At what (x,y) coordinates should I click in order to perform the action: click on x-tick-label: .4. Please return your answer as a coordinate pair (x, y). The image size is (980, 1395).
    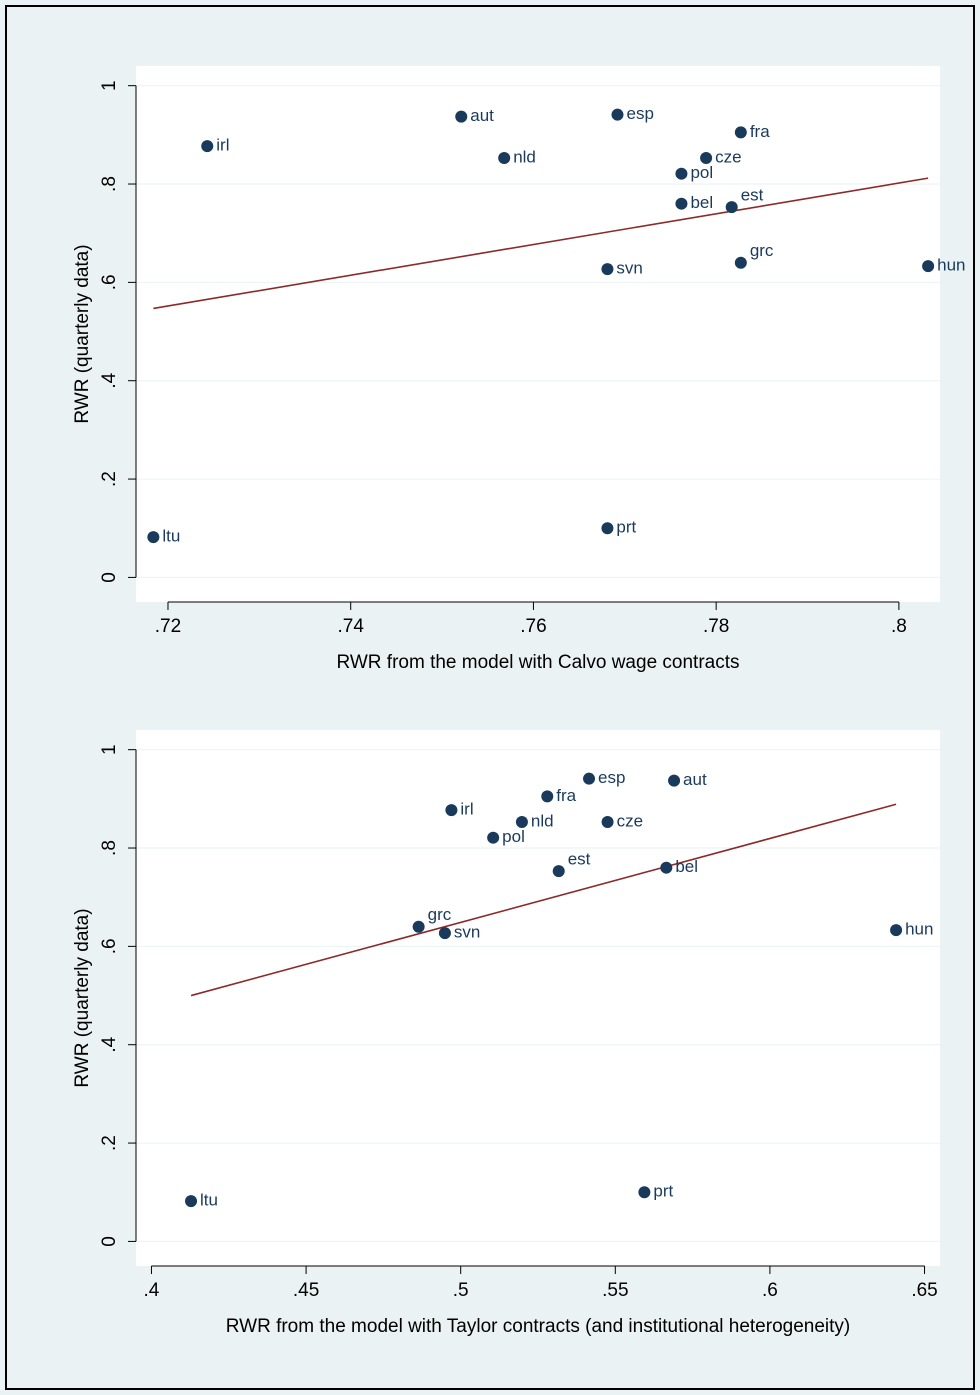
    Looking at the image, I should click on (152, 1290).